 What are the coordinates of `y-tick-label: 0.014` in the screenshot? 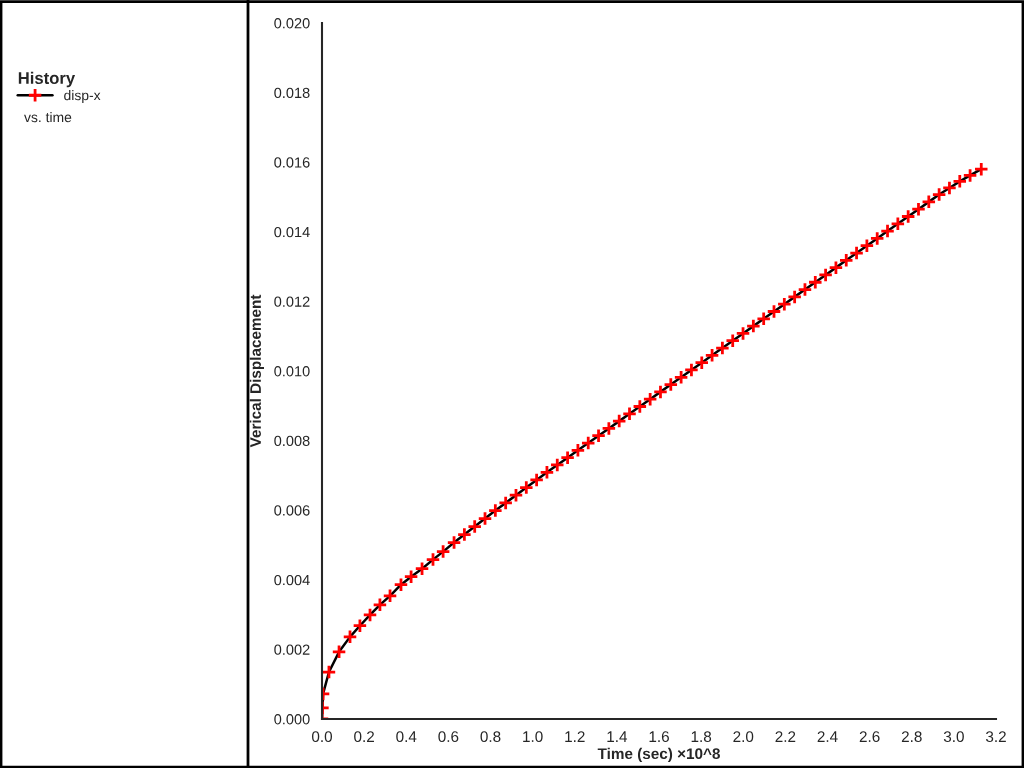 It's located at (292, 232).